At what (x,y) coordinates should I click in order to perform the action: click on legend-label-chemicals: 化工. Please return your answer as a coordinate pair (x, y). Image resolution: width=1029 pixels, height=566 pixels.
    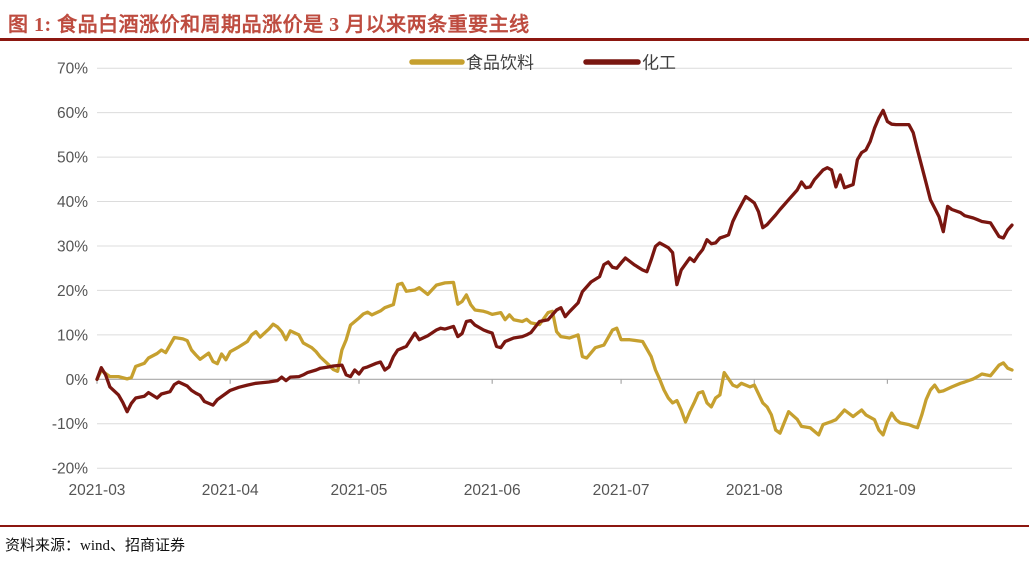
    Looking at the image, I should click on (659, 63).